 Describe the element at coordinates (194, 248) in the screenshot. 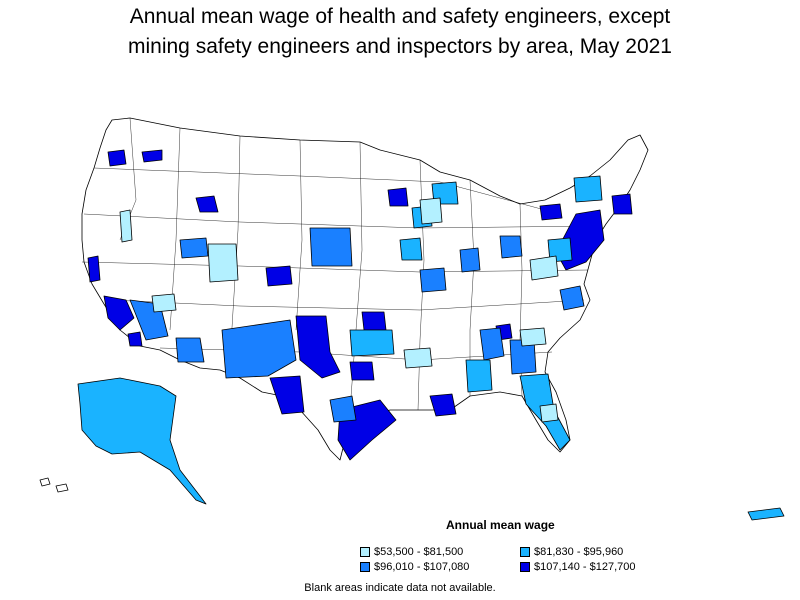

I see `region-idaho-falls` at that location.